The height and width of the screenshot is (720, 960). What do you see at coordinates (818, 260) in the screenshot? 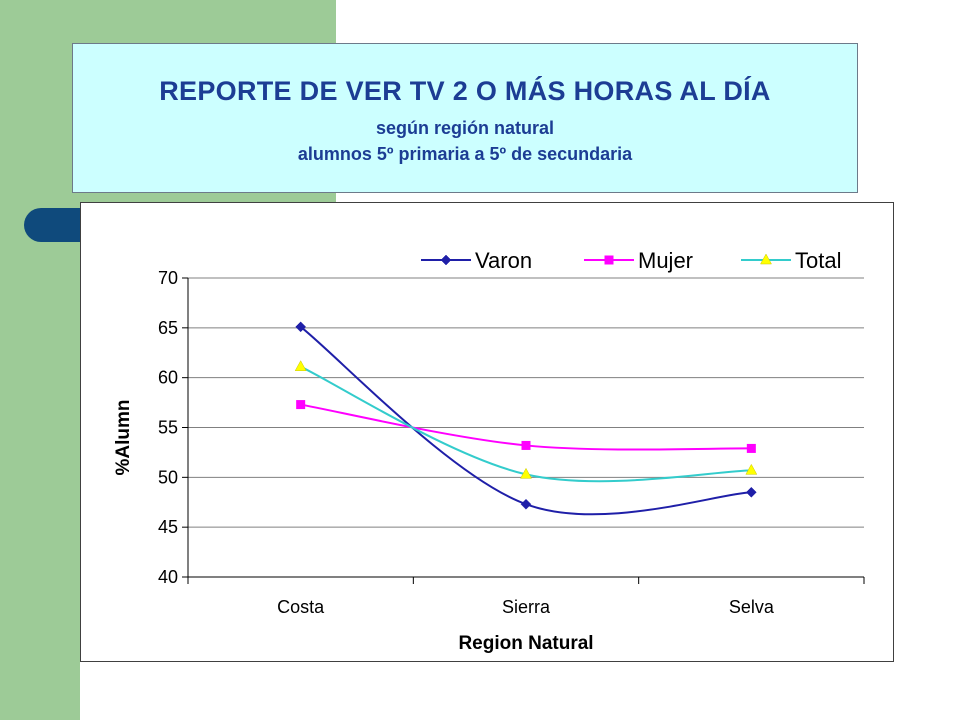
I see `legend-label-total: Total` at bounding box center [818, 260].